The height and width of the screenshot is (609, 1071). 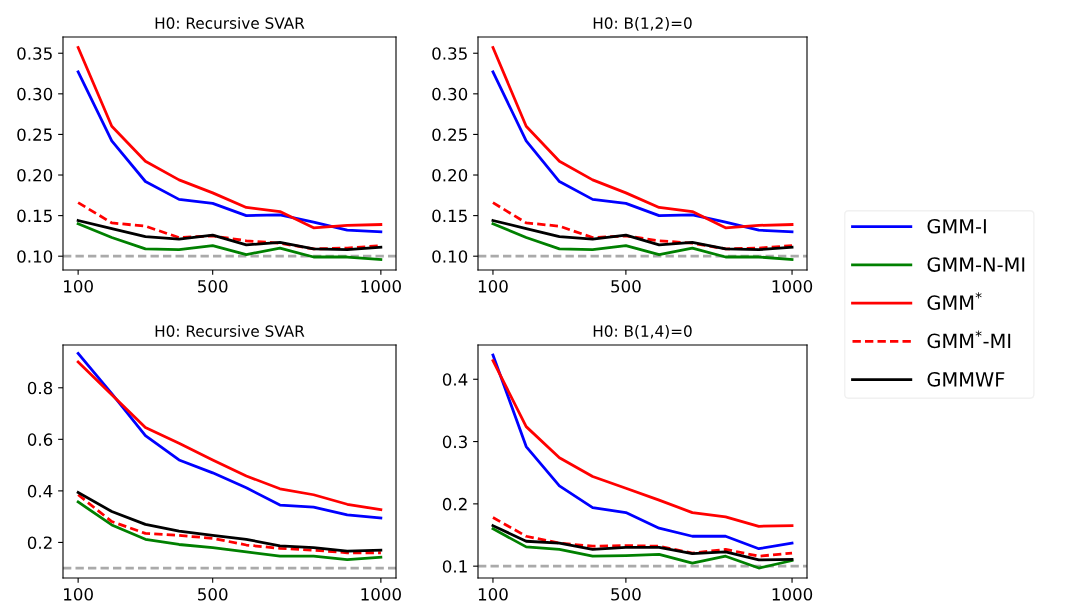 What do you see at coordinates (966, 379) in the screenshot?
I see `legend-label: GMMWF` at bounding box center [966, 379].